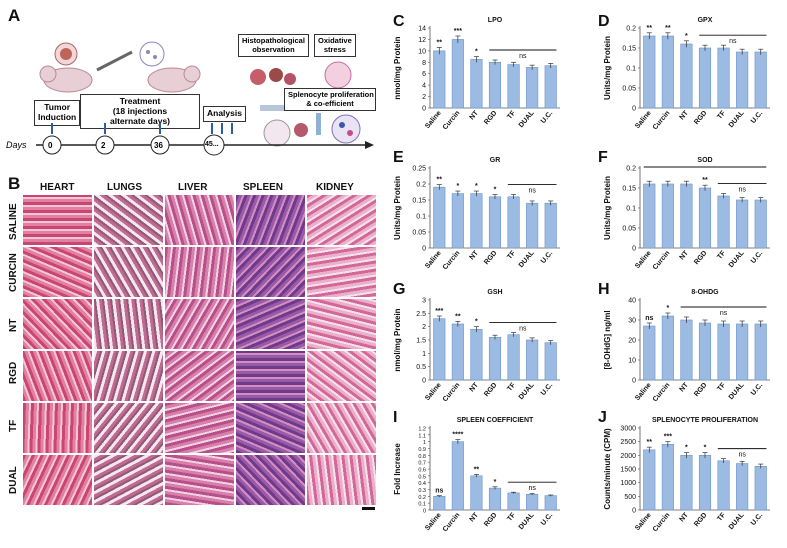 This screenshot has height=548, width=787. Describe the element at coordinates (723, 352) in the screenshot. I see `chart-h-bar` at that location.